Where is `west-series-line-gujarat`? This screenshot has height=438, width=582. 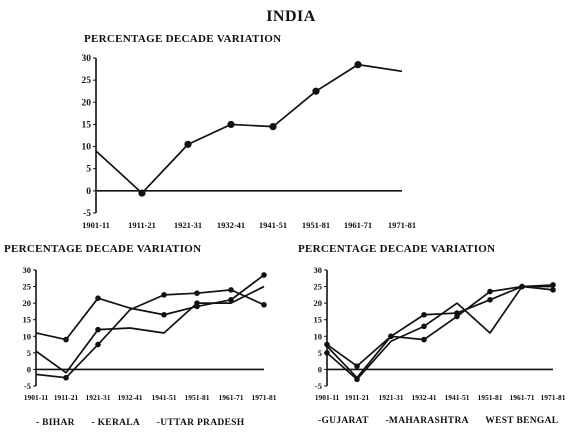 west-series-line-gujarat is located at coordinates (440, 325).